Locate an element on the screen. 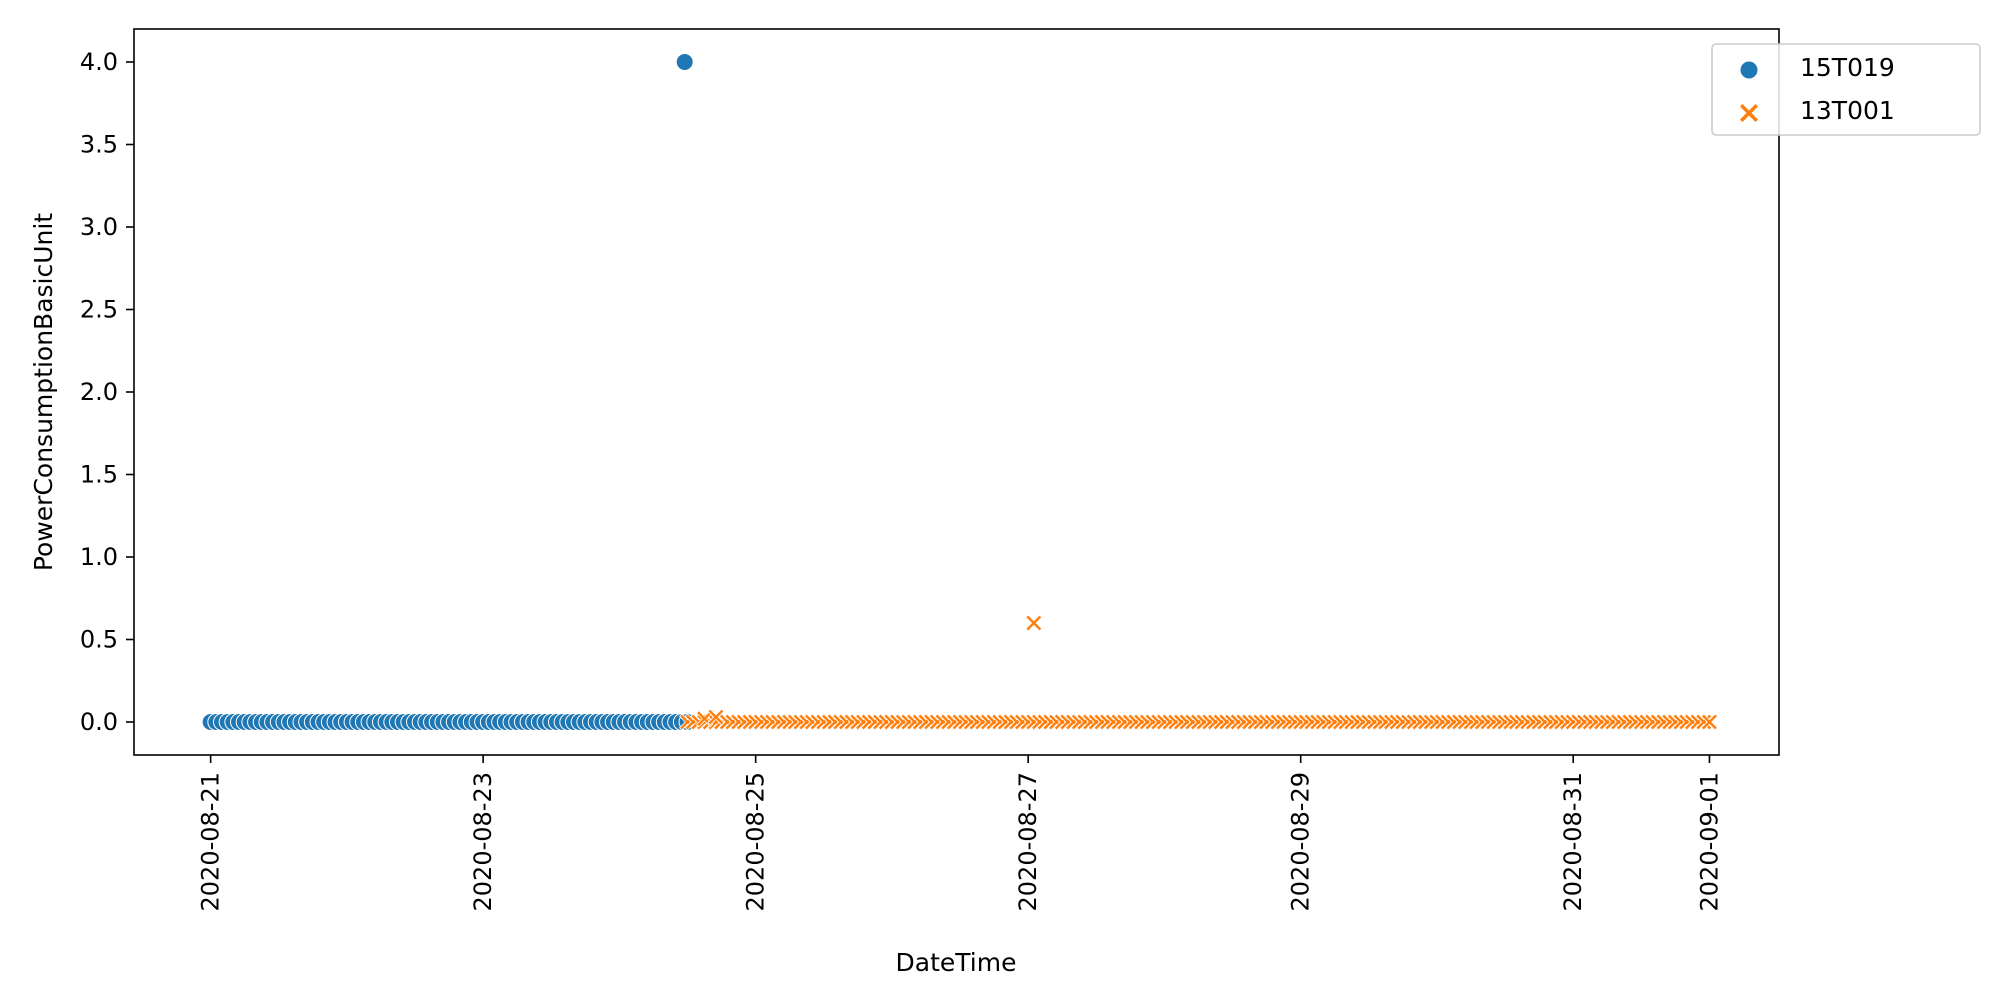  y-tick-label: 3.0 is located at coordinates (99, 227).